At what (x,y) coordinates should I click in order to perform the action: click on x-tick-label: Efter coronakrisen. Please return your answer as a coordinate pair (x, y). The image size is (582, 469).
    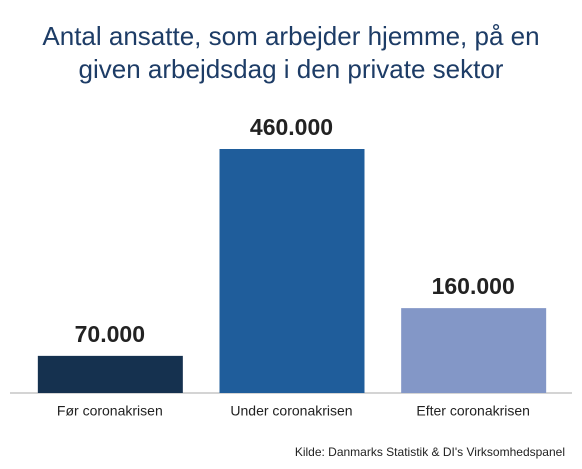
    Looking at the image, I should click on (473, 411).